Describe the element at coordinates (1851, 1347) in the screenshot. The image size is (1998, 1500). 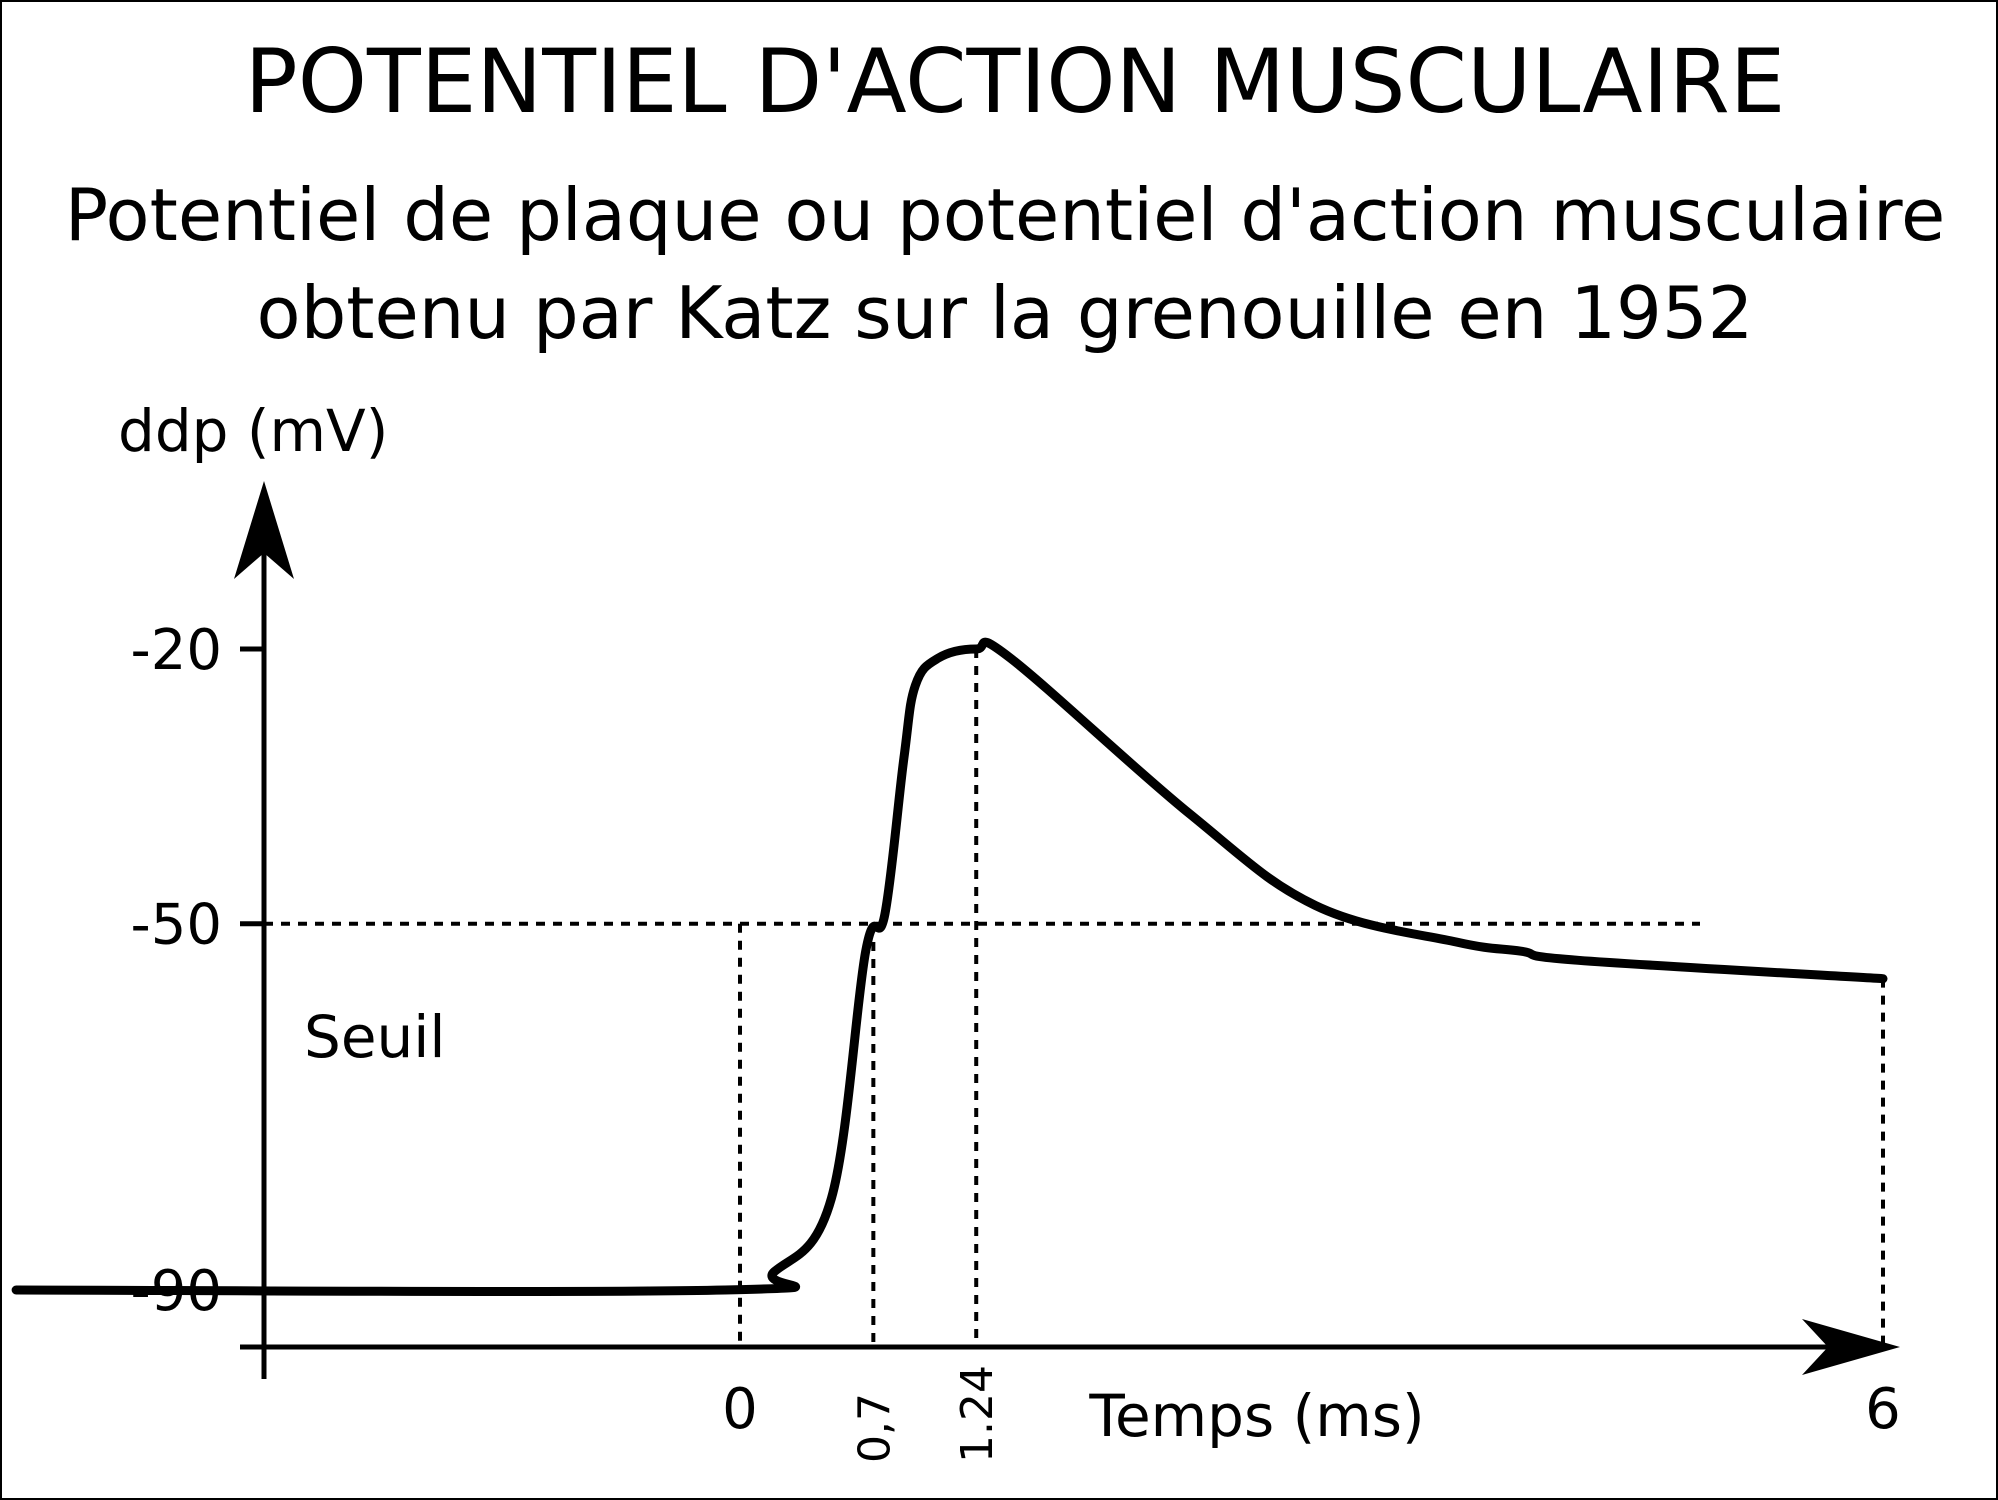
I see `x-axis-arrow` at that location.